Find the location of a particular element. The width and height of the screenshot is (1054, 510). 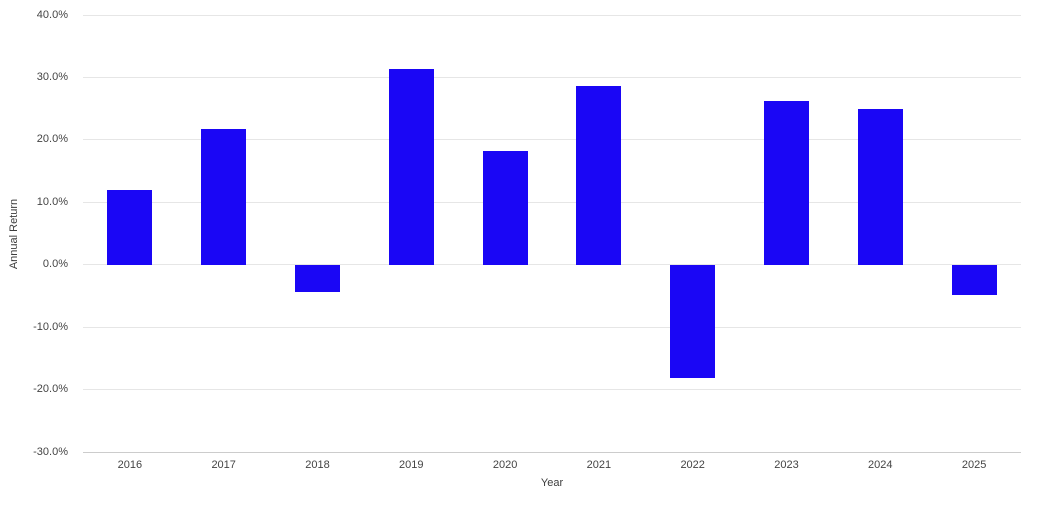

bar-2024 is located at coordinates (880, 186).